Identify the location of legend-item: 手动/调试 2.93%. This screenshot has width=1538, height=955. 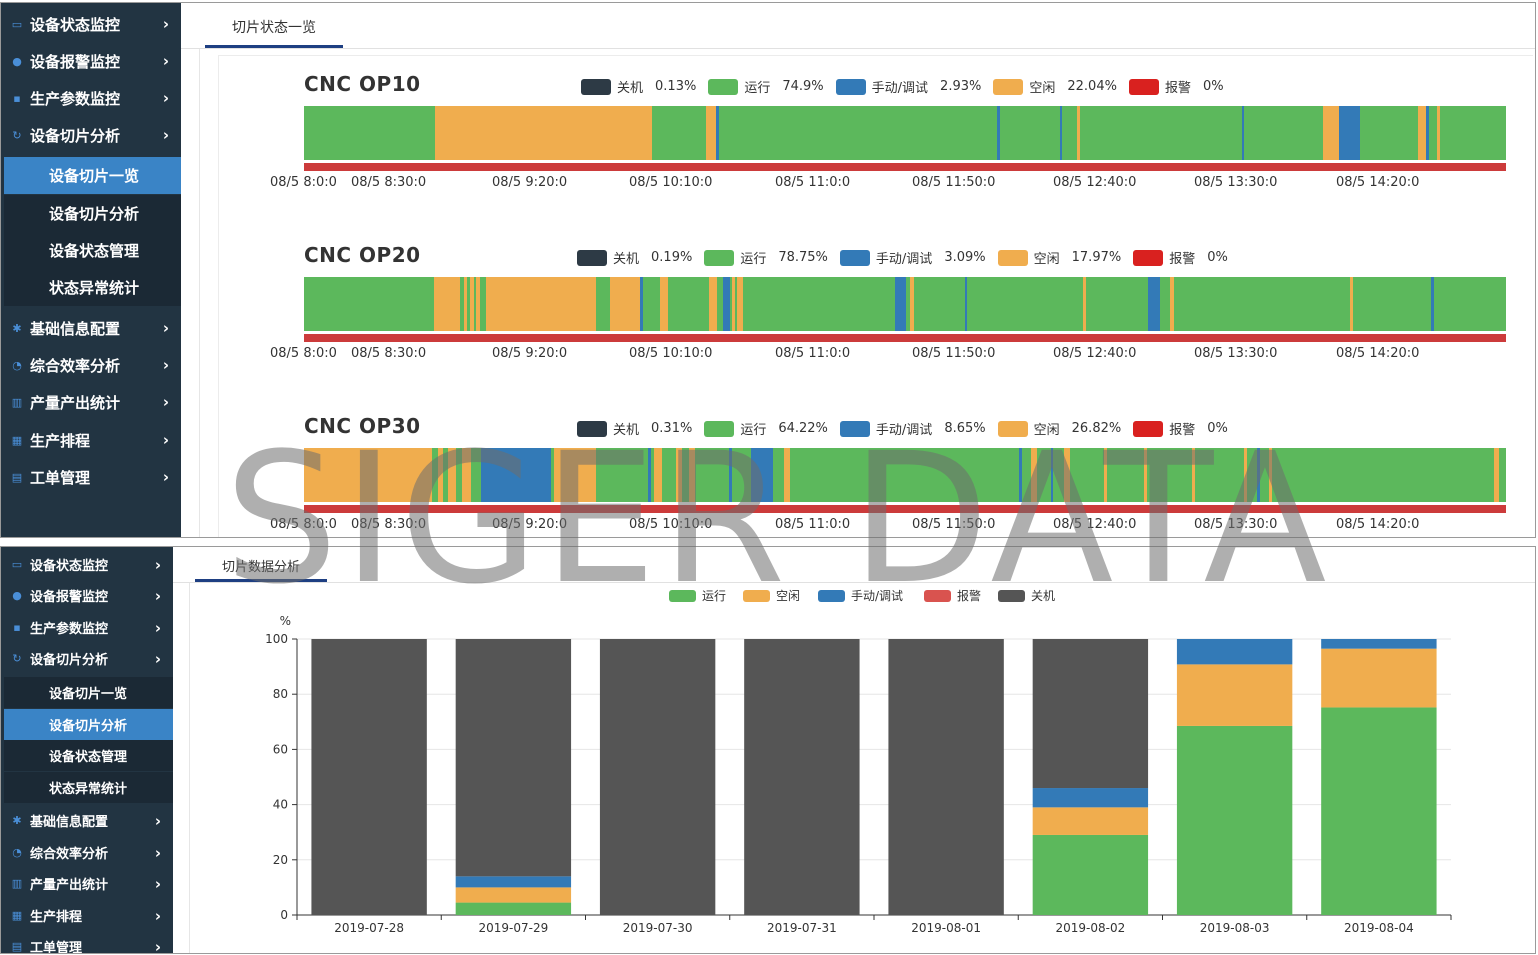
(908, 86).